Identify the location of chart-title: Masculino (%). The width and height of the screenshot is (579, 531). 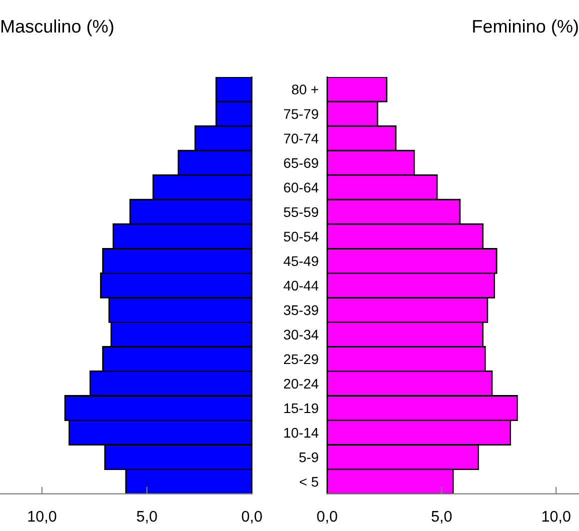
(57, 27).